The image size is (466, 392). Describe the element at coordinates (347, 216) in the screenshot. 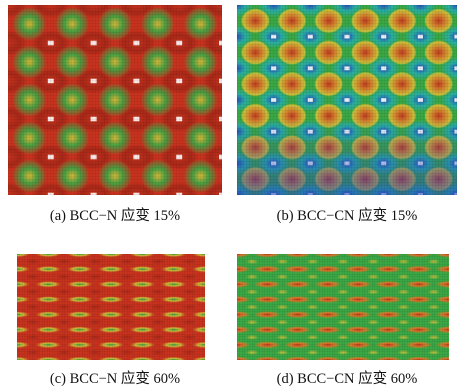

I see `panel-b-caption: (b) BCC−CN 应变 15%` at that location.